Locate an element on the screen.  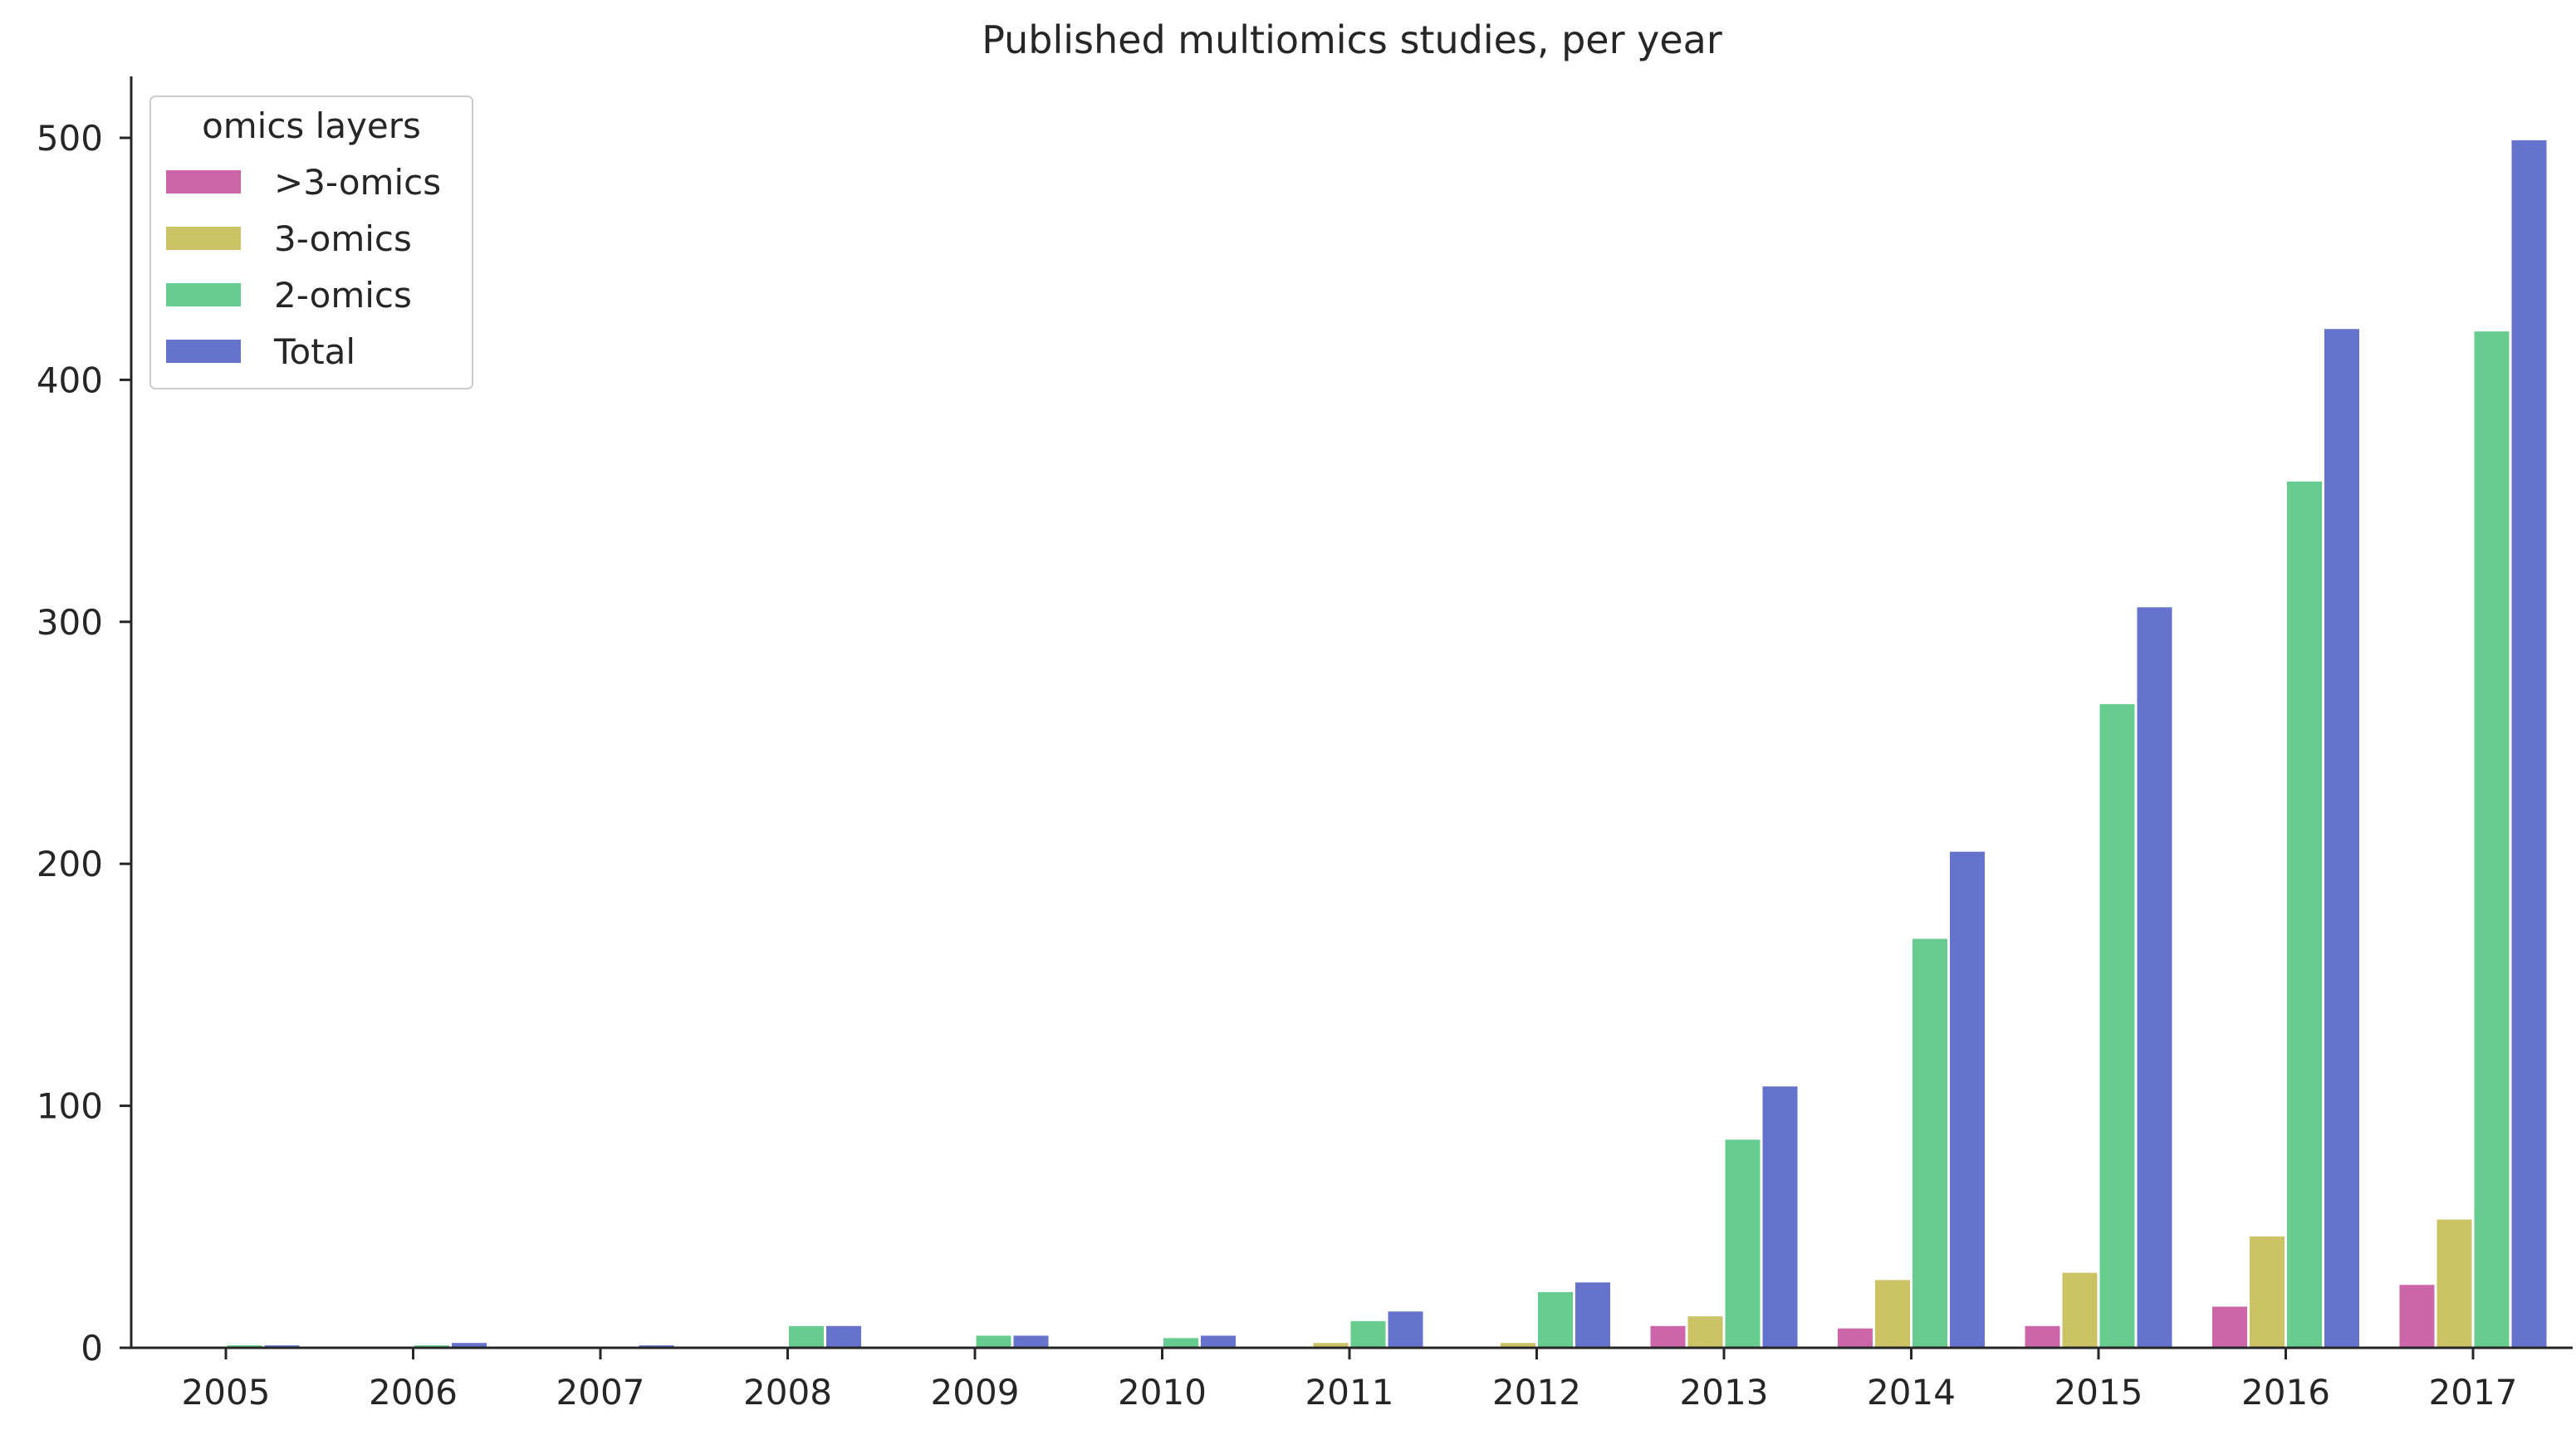
chart-title: Published multiomics studies, per year is located at coordinates (1352, 39).